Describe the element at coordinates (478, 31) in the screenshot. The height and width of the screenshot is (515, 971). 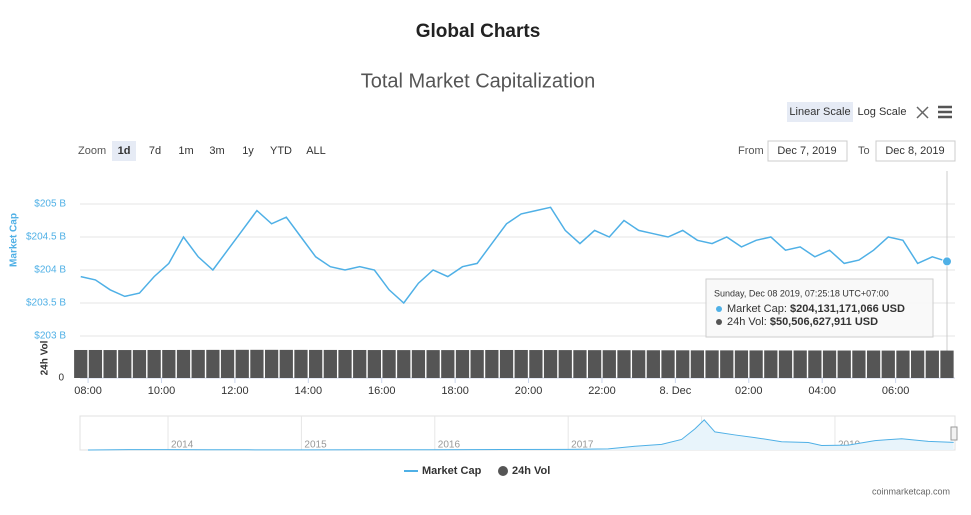
I see `page-heading: Global Charts` at that location.